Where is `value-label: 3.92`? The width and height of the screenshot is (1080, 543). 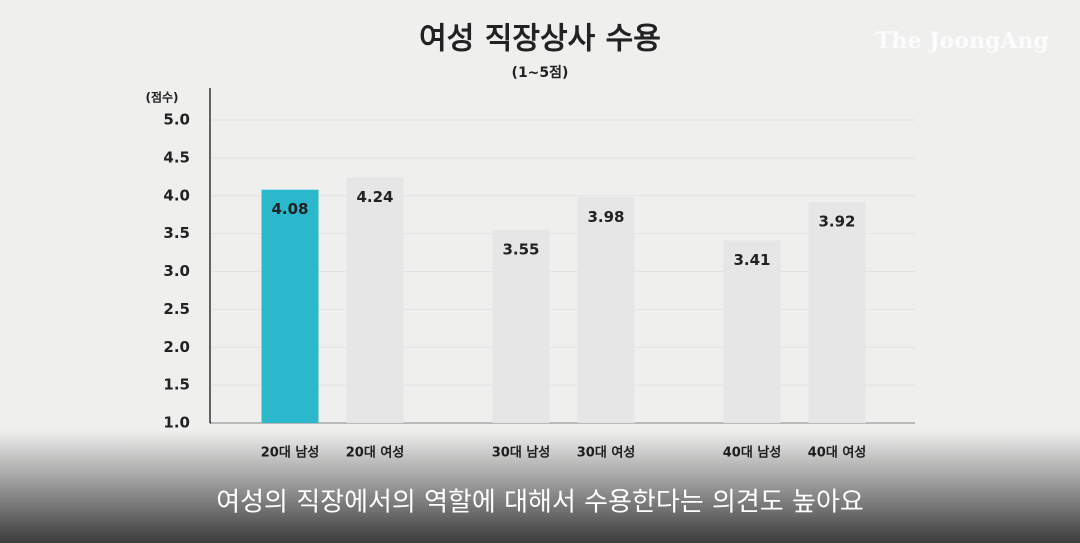 value-label: 3.92 is located at coordinates (836, 221).